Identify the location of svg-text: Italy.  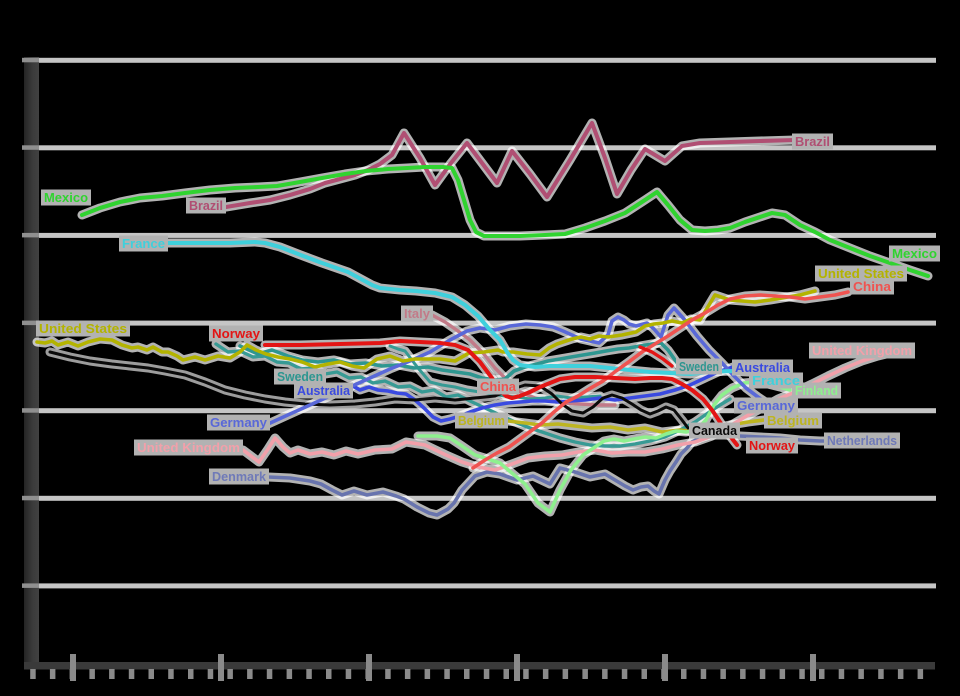
(417, 313).